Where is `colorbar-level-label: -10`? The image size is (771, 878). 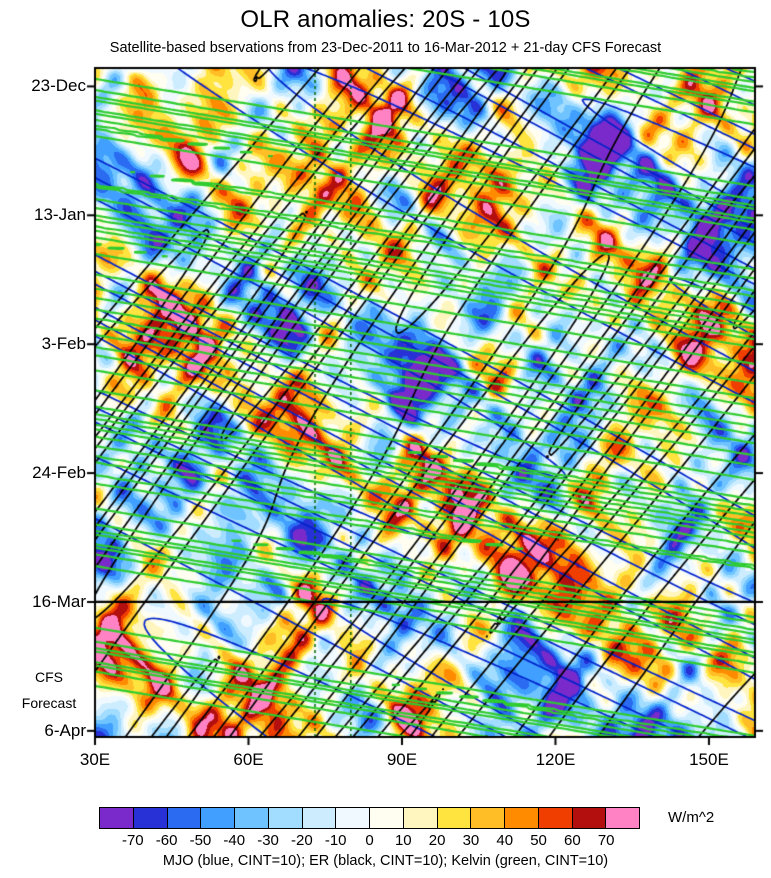
colorbar-level-label: -10 is located at coordinates (335, 840).